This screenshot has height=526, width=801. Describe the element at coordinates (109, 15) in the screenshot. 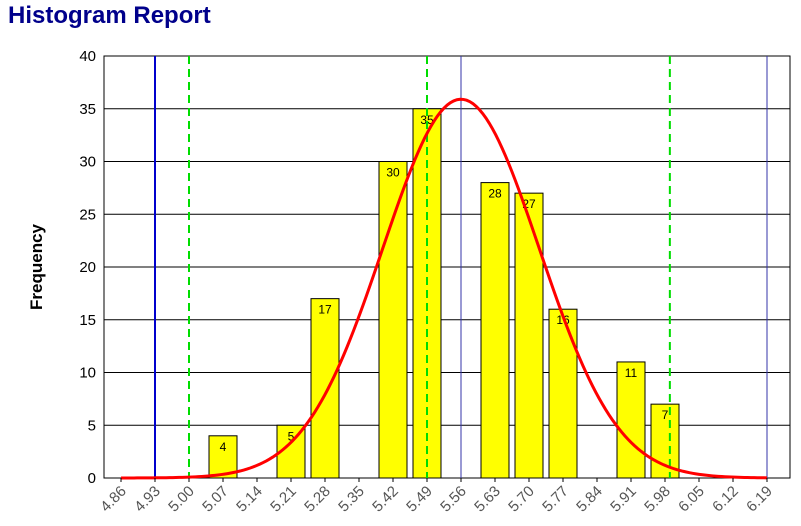

I see `page-title: Histogram Report` at that location.